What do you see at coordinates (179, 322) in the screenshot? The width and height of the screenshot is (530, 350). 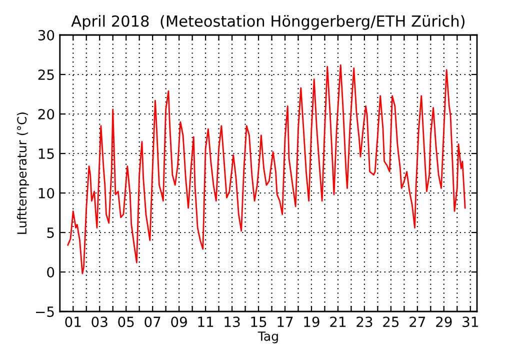 I see `x-tick-label: 09` at bounding box center [179, 322].